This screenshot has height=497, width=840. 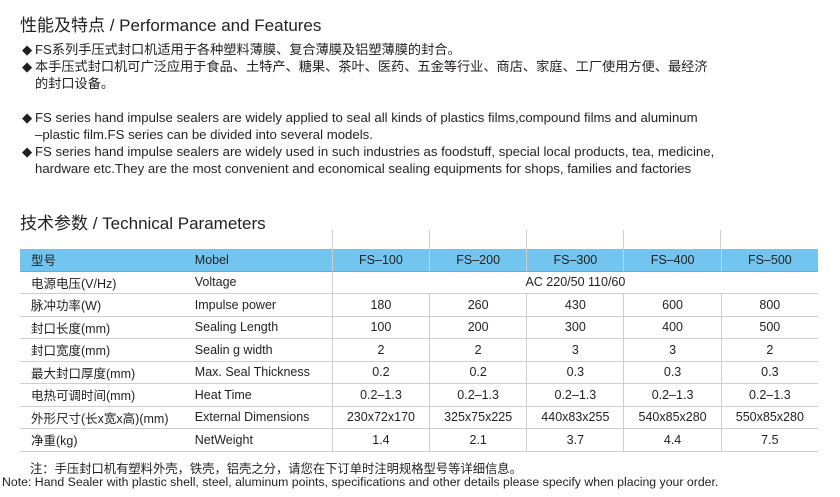 What do you see at coordinates (75, 83) in the screenshot?
I see `feature-line: 的封口设备。` at bounding box center [75, 83].